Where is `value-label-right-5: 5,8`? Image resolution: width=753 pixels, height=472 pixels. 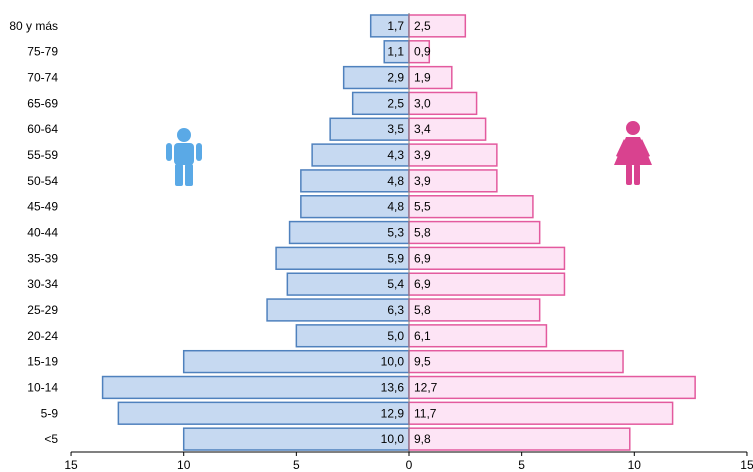
value-label-right-5: 5,8 is located at coordinates (422, 310).